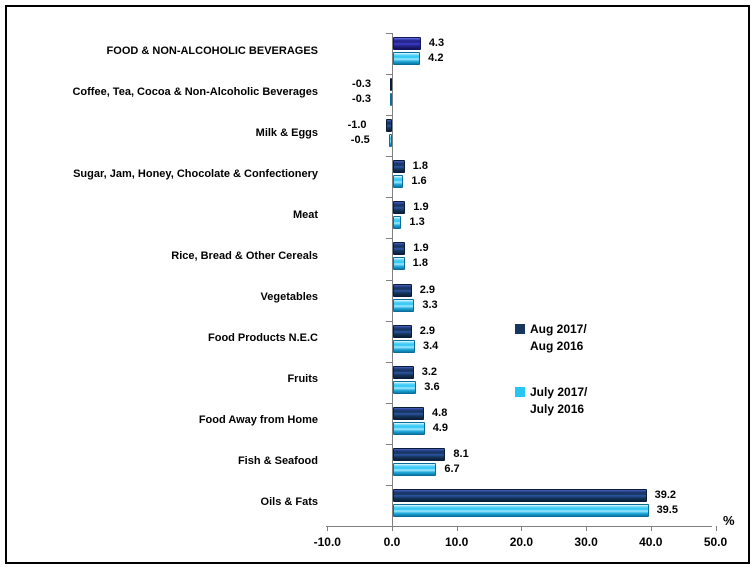  Describe the element at coordinates (305, 214) in the screenshot. I see `category-label: Meat` at that location.